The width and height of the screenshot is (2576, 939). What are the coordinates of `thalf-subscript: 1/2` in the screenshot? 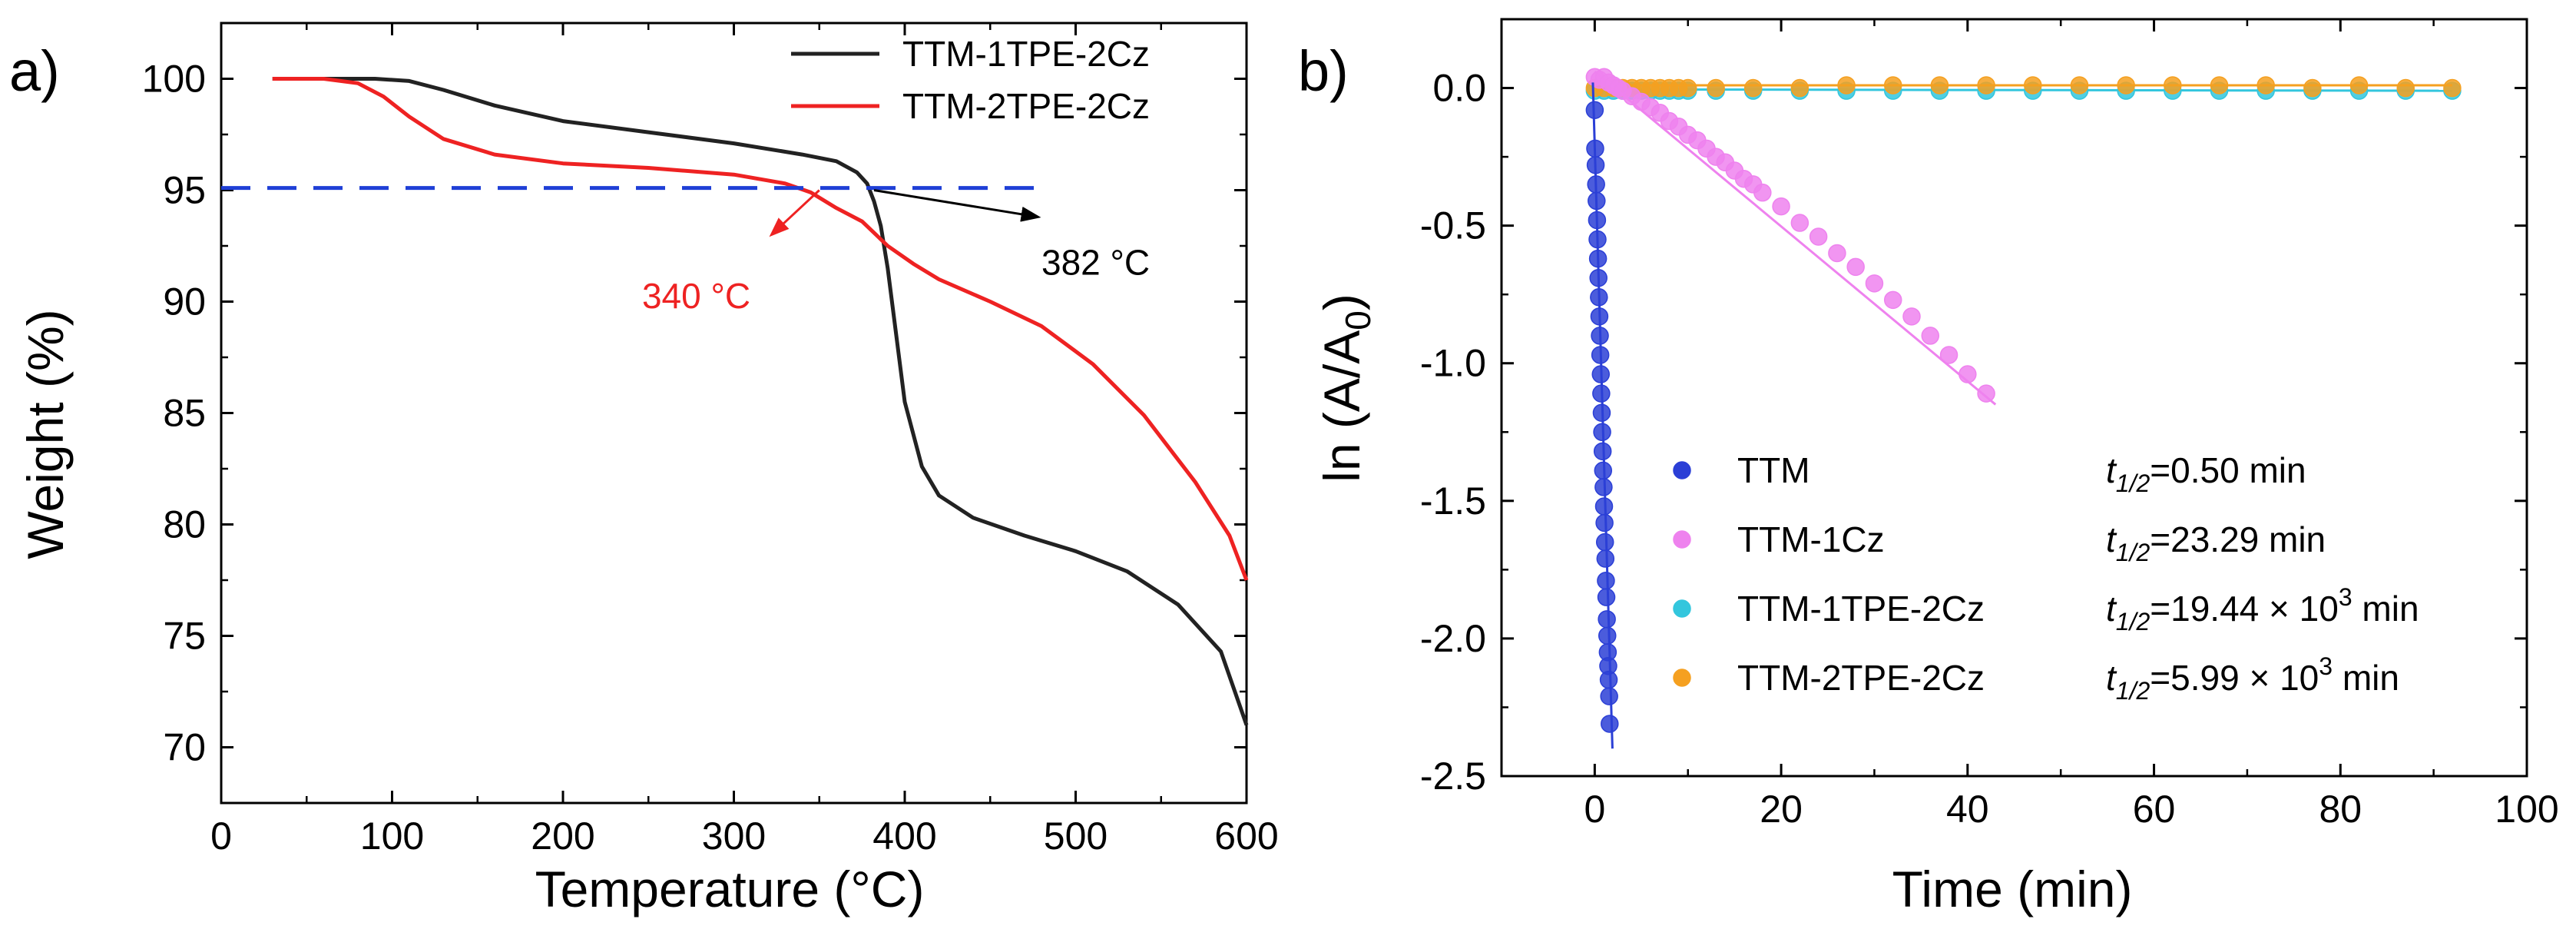 It's located at (2134, 621).